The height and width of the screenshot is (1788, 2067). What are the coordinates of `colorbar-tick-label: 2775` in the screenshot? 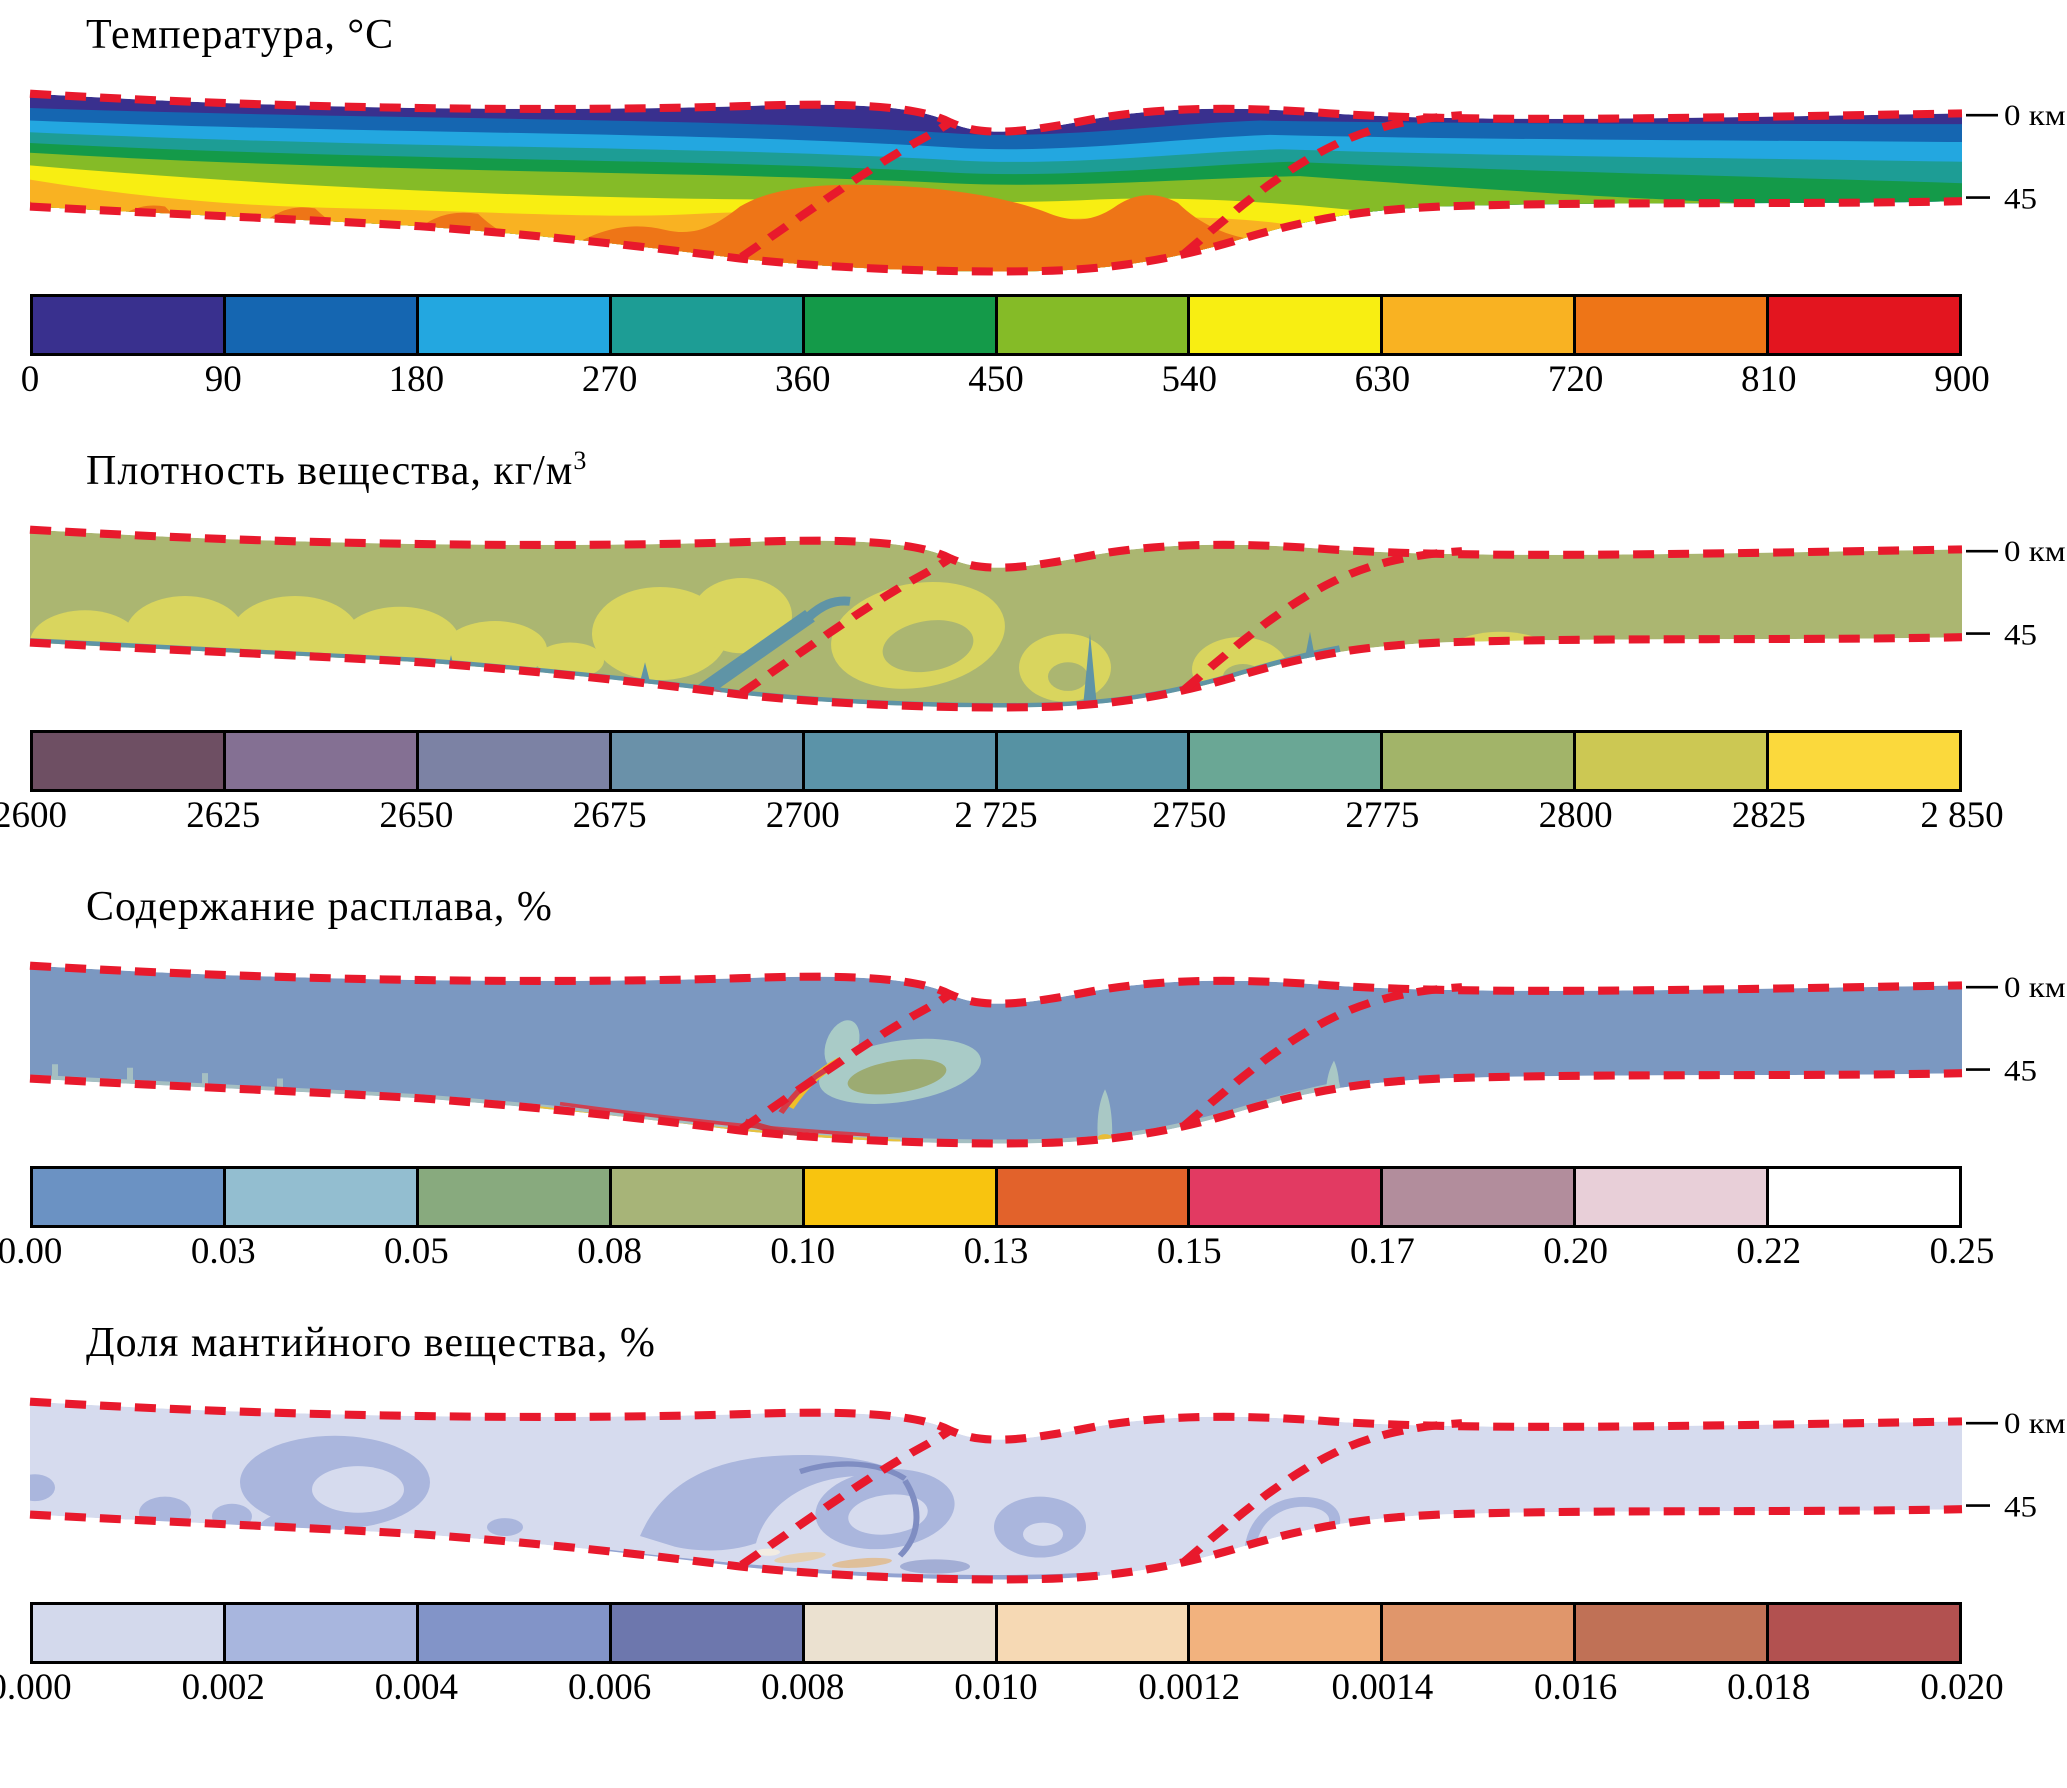 It's located at (1382, 815).